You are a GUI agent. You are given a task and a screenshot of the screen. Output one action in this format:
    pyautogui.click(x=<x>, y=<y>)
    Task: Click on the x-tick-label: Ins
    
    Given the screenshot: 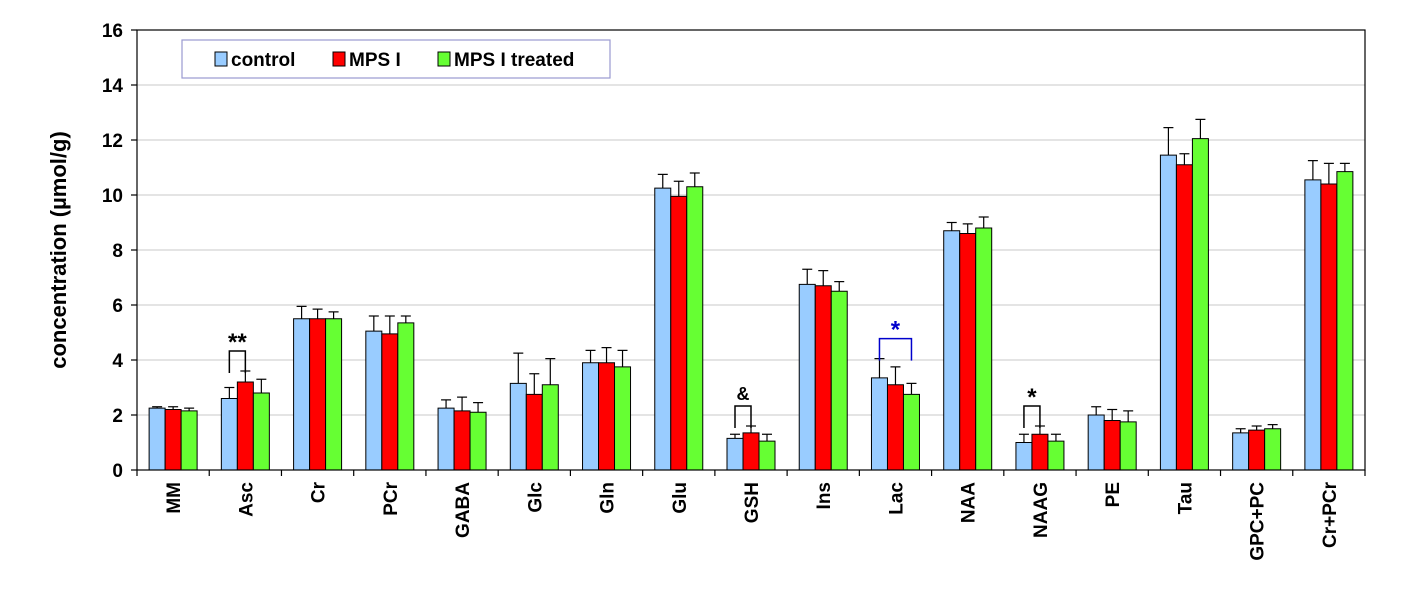 What is the action you would take?
    pyautogui.click(x=824, y=495)
    